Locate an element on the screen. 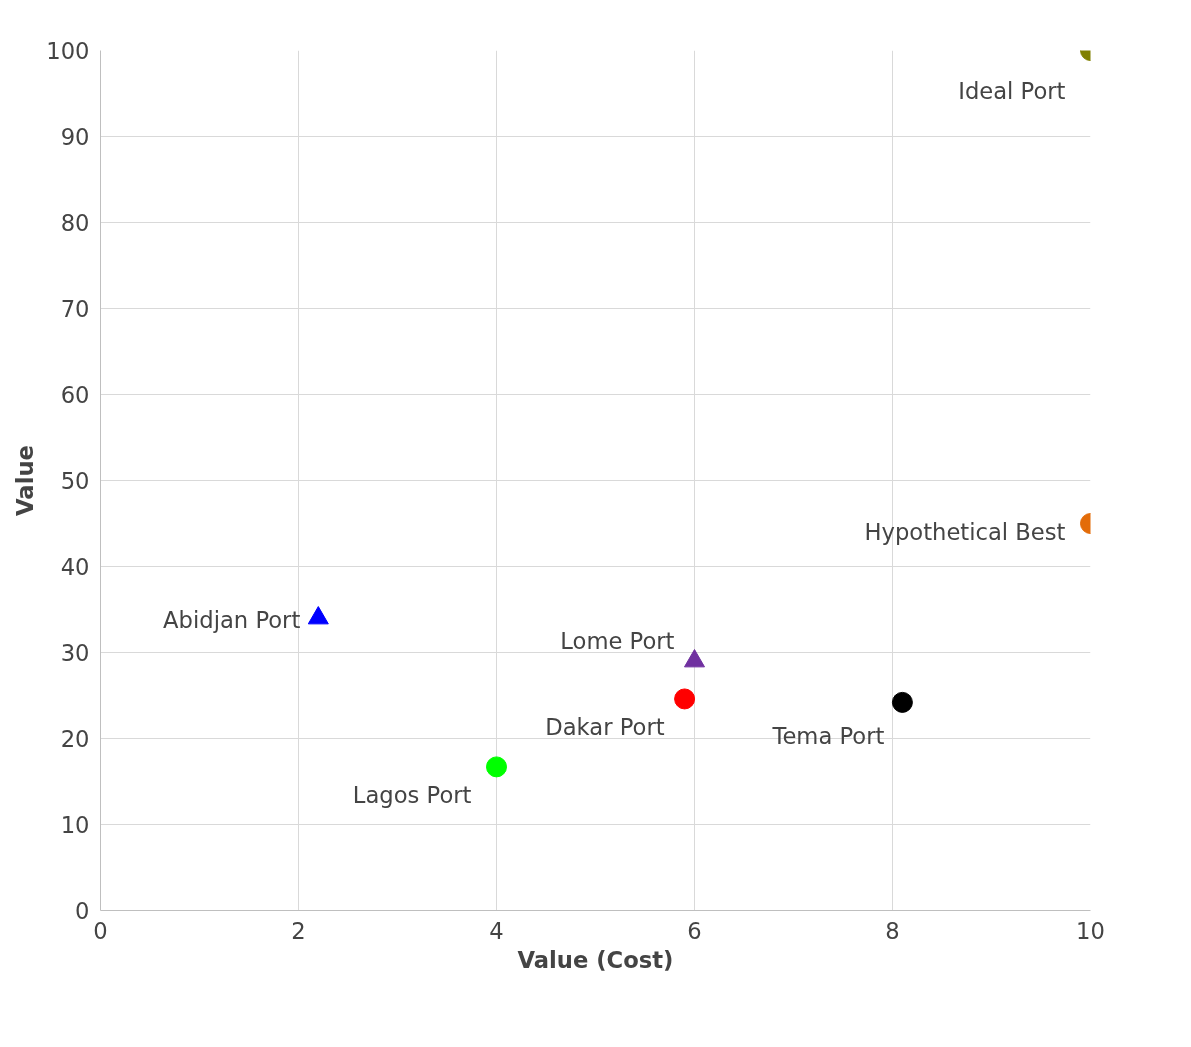 This screenshot has height=1047, width=1191. y-tick-label: 70 is located at coordinates (75, 309).